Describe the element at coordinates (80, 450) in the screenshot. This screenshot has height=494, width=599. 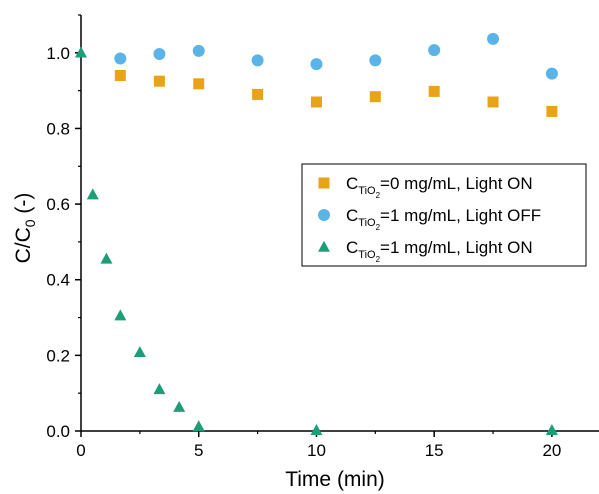
I see `x-tick-label: 0` at that location.